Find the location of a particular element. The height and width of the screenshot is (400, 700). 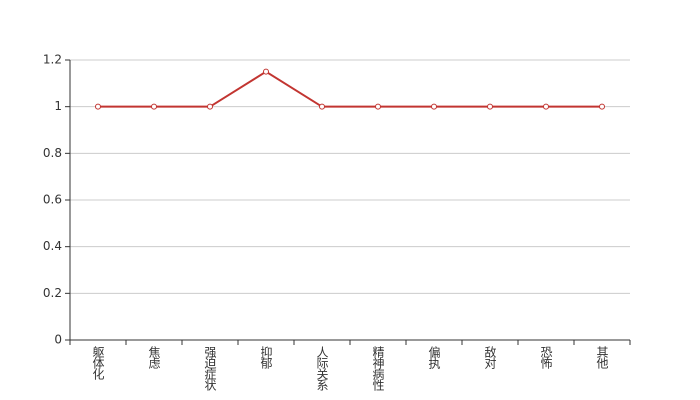

x-tick-label: 敌对 is located at coordinates (490, 357).